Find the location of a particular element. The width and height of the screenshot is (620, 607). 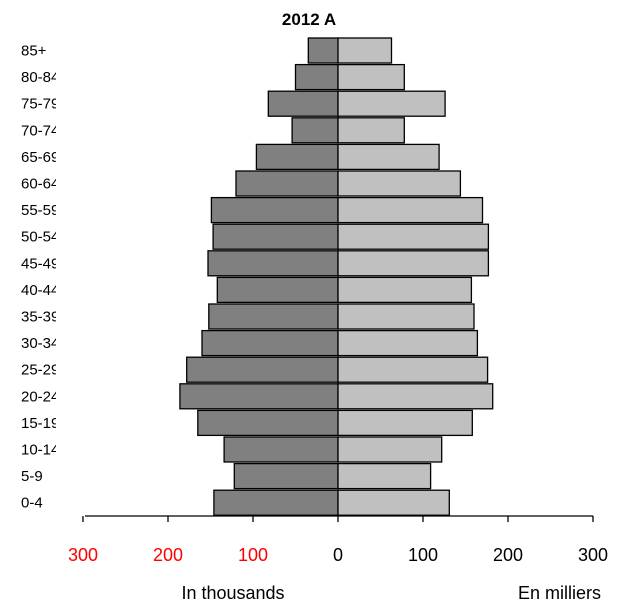

age-label-0-4: 0-4 is located at coordinates (32, 503).